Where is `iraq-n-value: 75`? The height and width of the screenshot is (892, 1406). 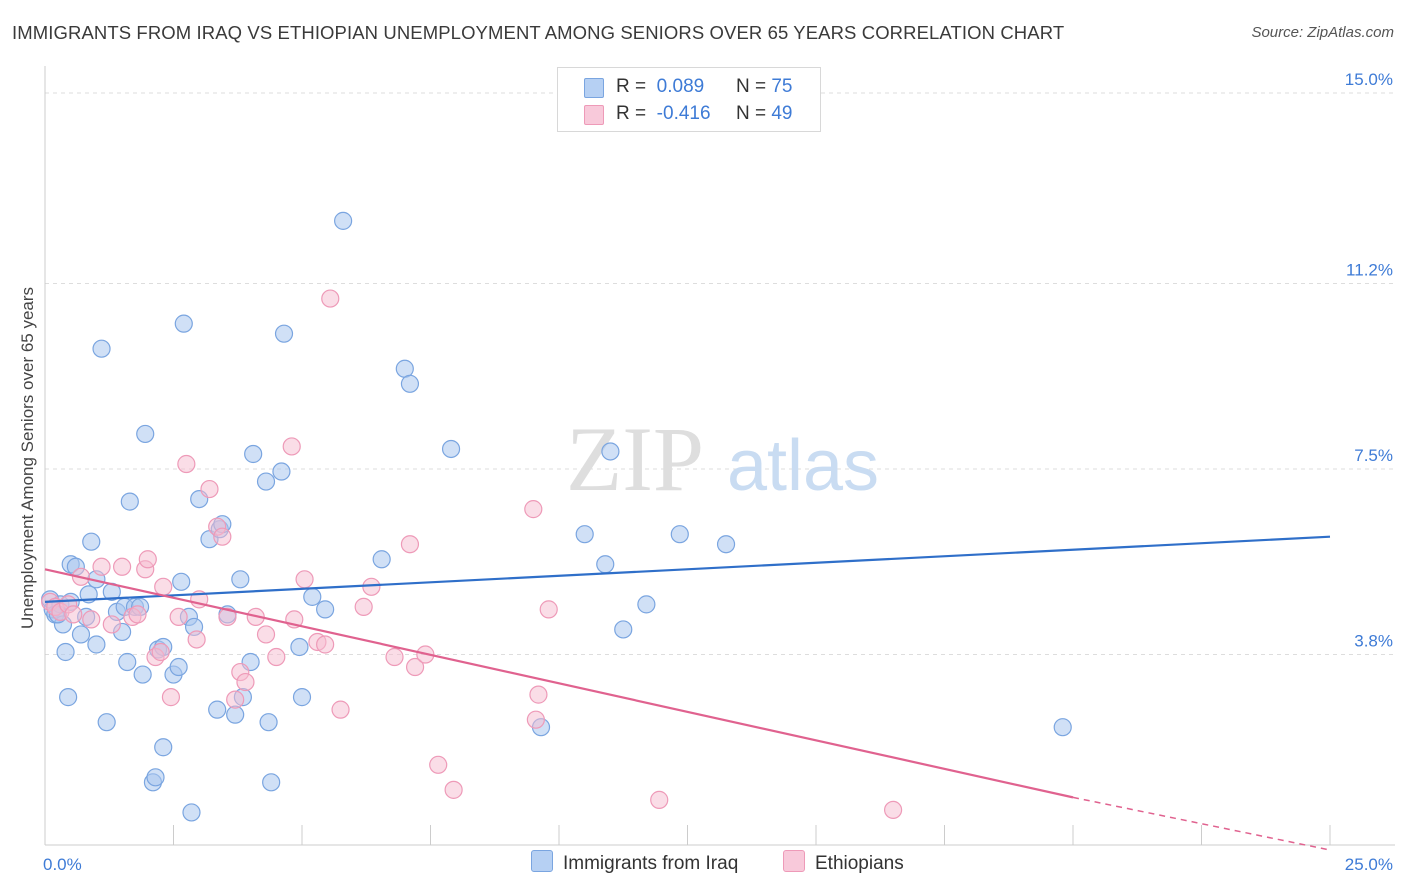 iraq-n-value: 75 is located at coordinates (782, 86).